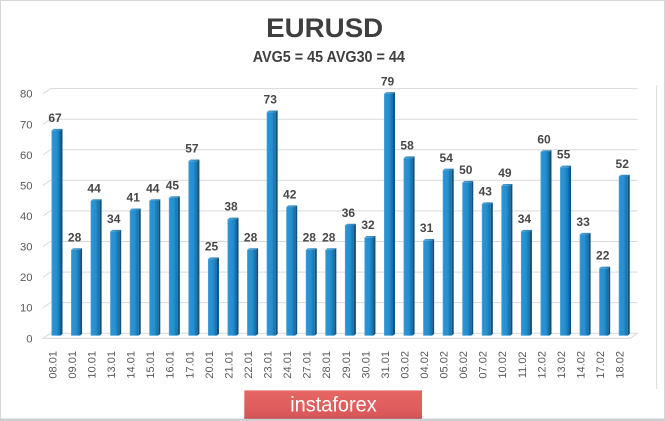 This screenshot has height=421, width=665. What do you see at coordinates (601, 365) in the screenshot?
I see `svg-text: 17.02` at bounding box center [601, 365].